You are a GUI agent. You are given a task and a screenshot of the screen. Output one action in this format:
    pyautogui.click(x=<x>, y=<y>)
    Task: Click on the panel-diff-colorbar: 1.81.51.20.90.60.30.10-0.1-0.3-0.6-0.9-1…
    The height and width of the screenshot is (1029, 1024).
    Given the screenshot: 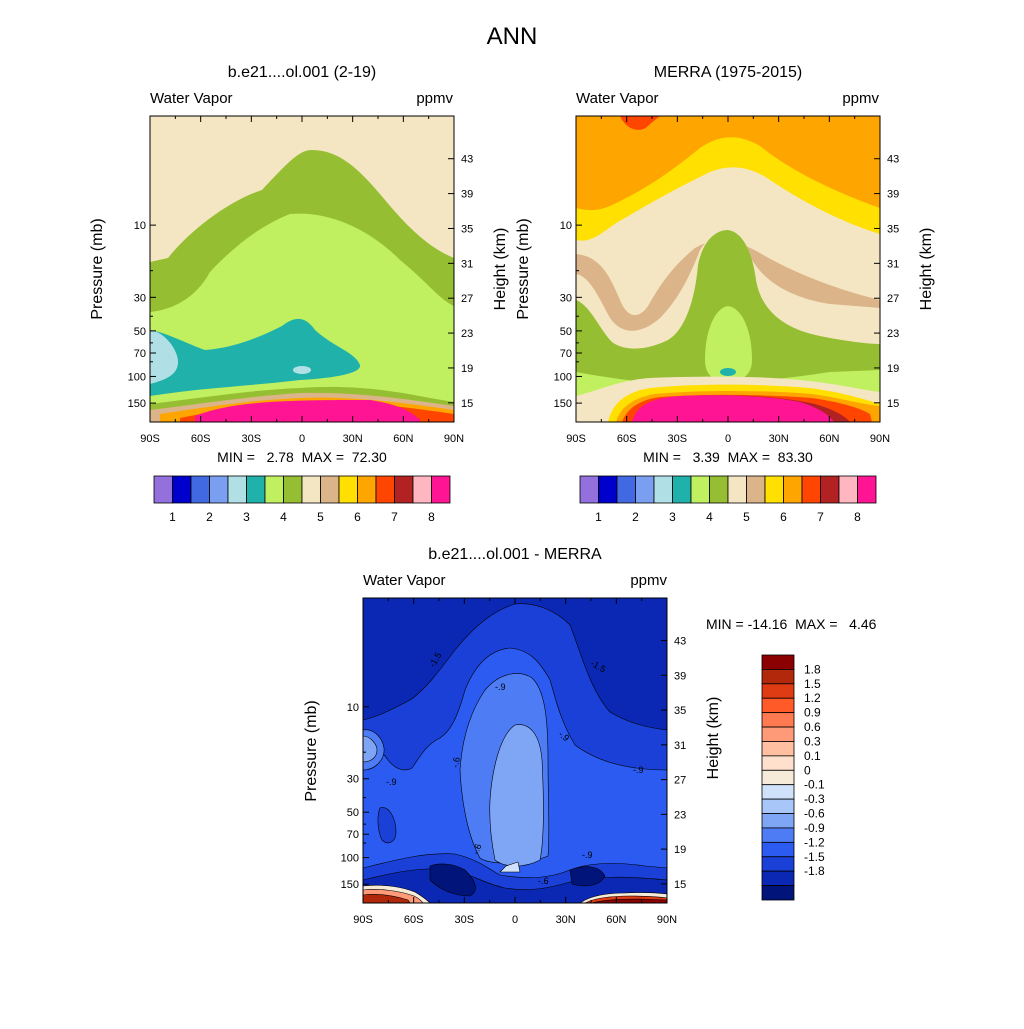 What is the action you would take?
    pyautogui.click(x=793, y=777)
    